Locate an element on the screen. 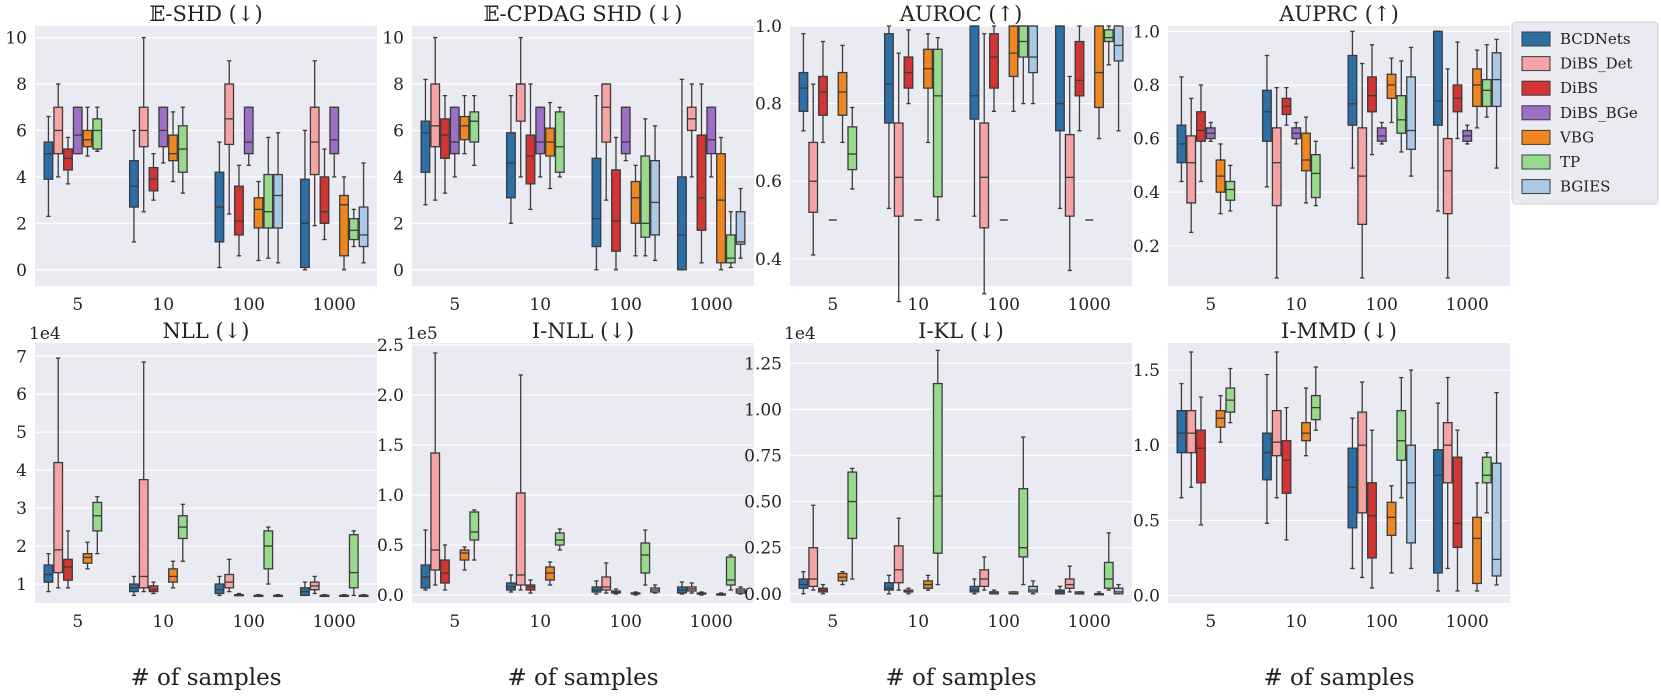 The width and height of the screenshot is (1661, 696). subplot-3: 0.4 0.6 0.8 1.0 AUROC (↑) 5 10 100 1000 is located at coordinates (943, 158).